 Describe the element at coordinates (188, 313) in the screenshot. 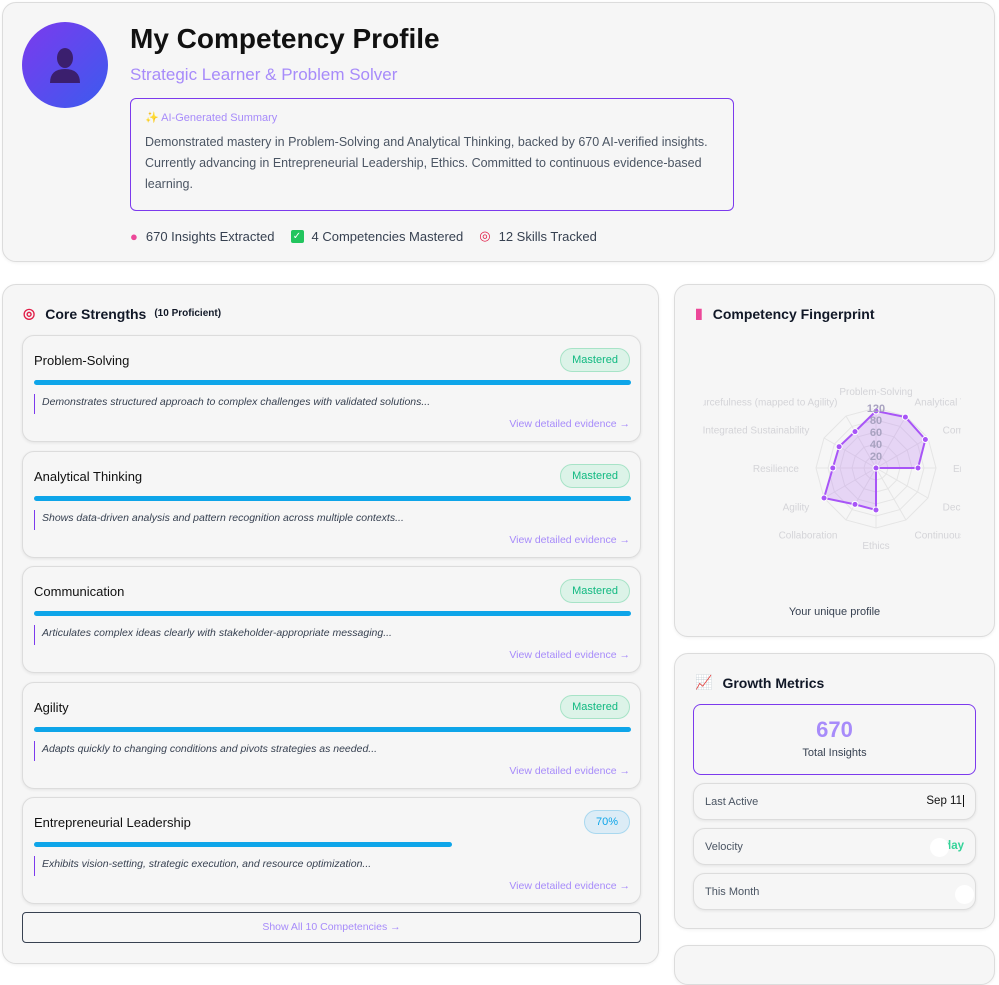

I see `proficient-count: (10 Proficient)` at that location.